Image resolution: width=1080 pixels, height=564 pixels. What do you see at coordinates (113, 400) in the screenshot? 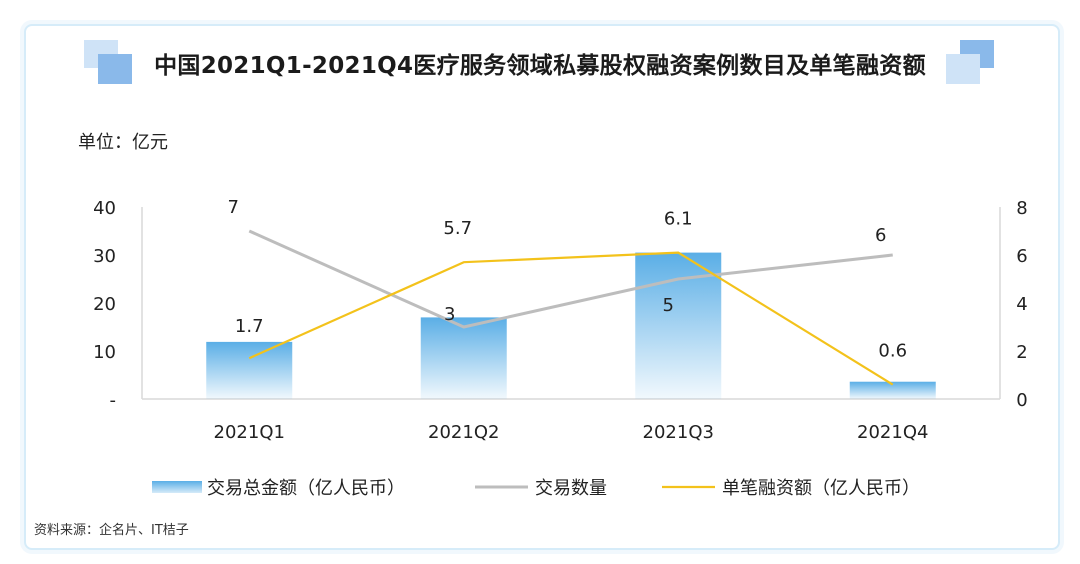
I see `left-tick-label: -` at bounding box center [113, 400].